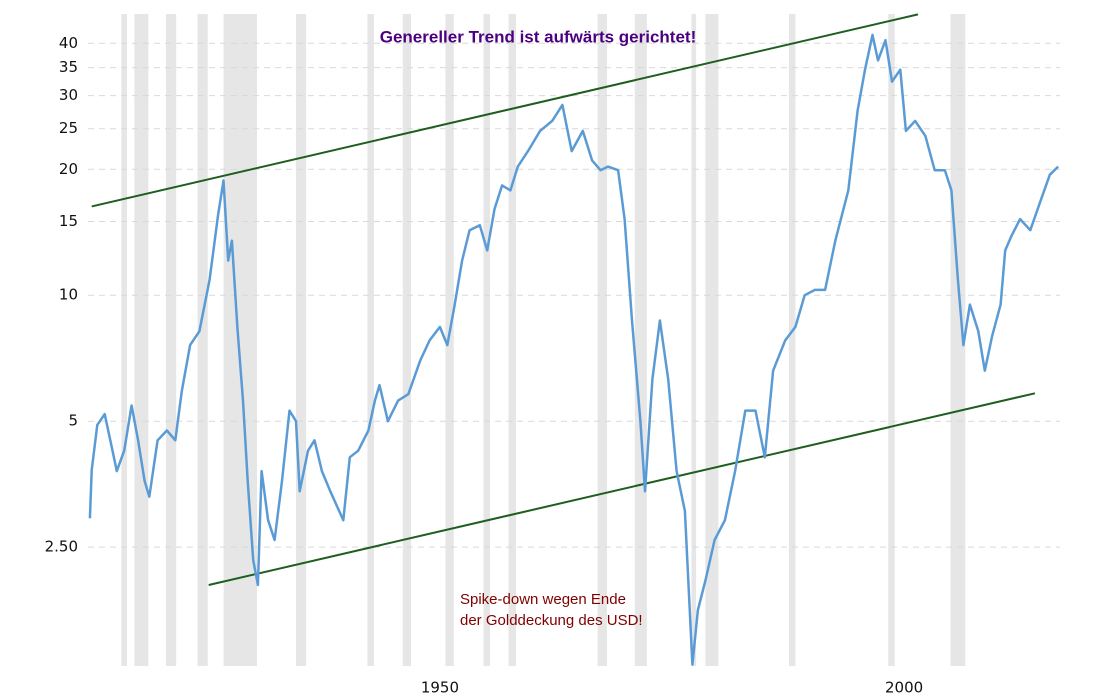 This screenshot has width=1110, height=700. What do you see at coordinates (543, 599) in the screenshot?
I see `annotation: Spike-down wegen Ende` at bounding box center [543, 599].